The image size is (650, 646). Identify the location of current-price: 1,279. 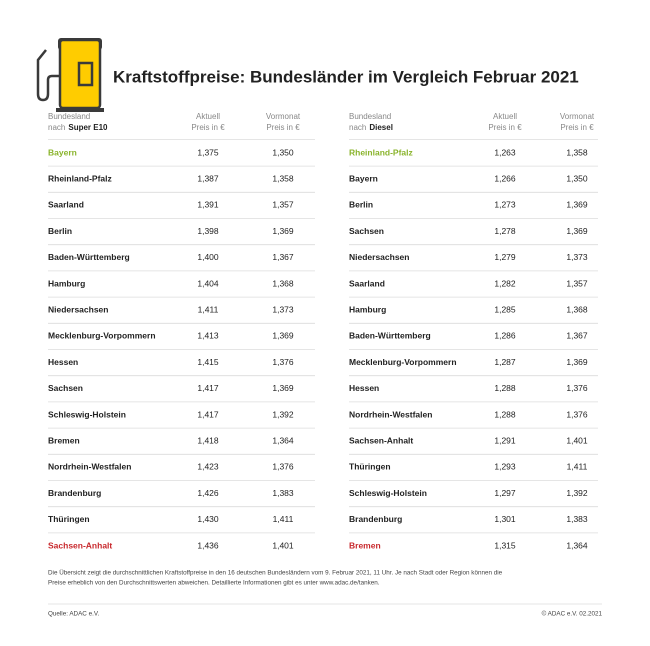
(505, 257).